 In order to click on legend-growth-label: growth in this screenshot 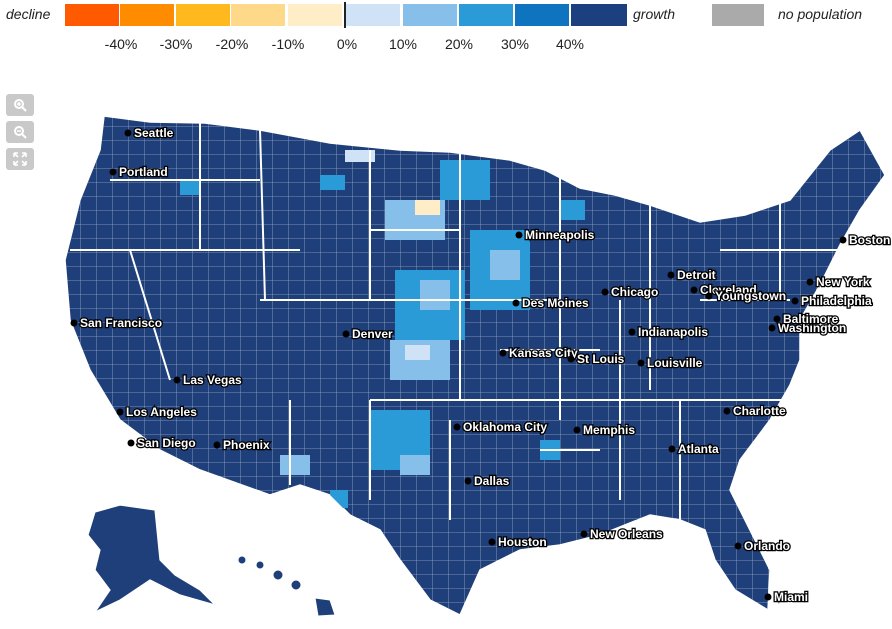, I will do `click(654, 14)`.